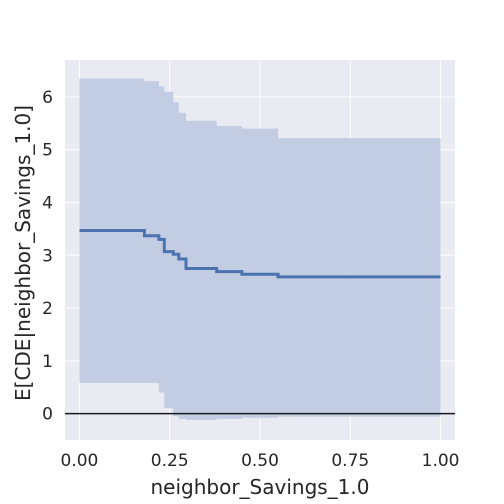 Image resolution: width=504 pixels, height=504 pixels. What do you see at coordinates (23, 253) in the screenshot?
I see `y-axis-label: E[CDE|neighbor_Savings_1.0]` at bounding box center [23, 253].